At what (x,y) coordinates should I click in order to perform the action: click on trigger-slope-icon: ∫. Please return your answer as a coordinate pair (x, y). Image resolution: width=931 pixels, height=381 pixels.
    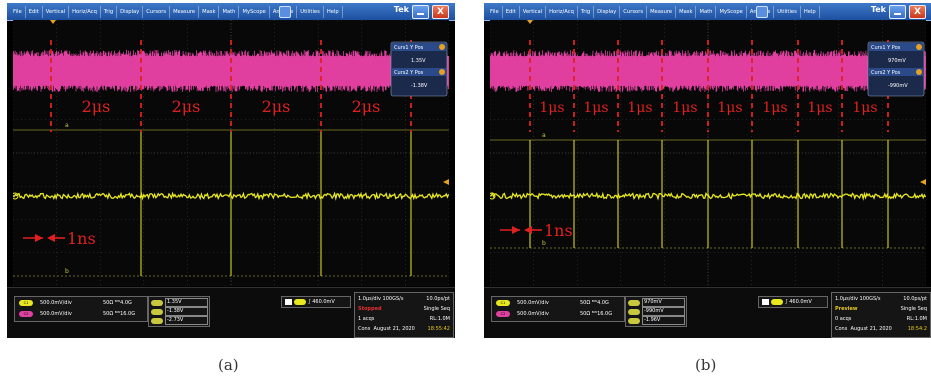
    Looking at the image, I should click on (309, 302).